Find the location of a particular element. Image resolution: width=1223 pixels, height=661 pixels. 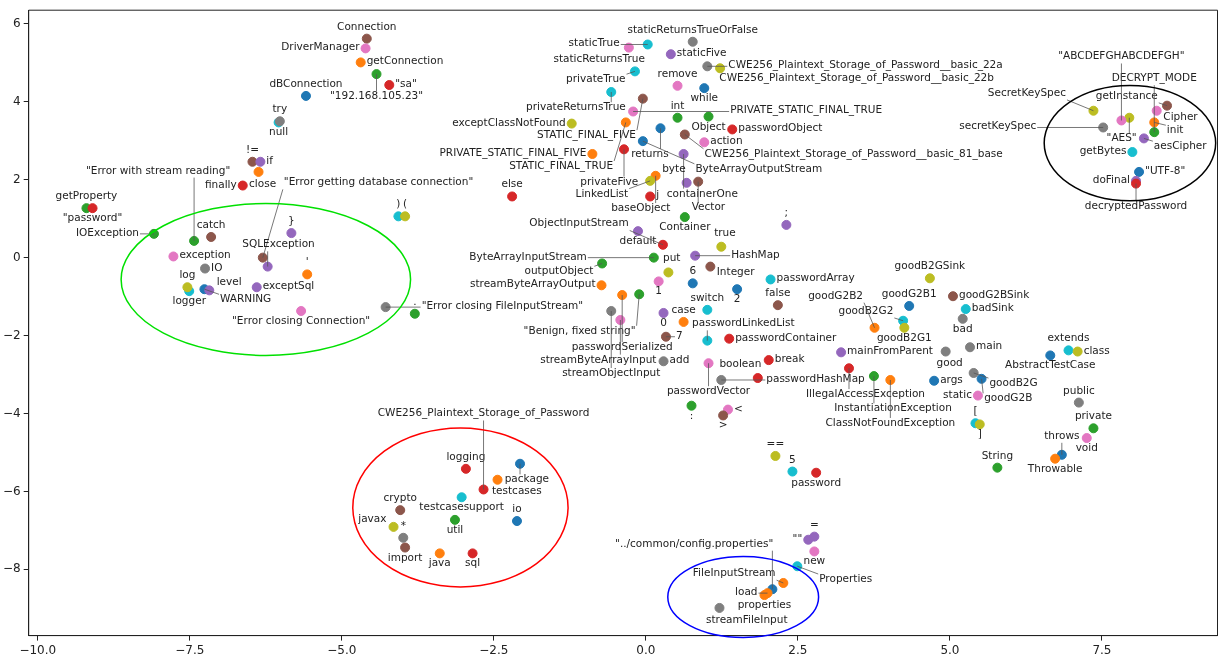

annotation: != is located at coordinates (252, 148).